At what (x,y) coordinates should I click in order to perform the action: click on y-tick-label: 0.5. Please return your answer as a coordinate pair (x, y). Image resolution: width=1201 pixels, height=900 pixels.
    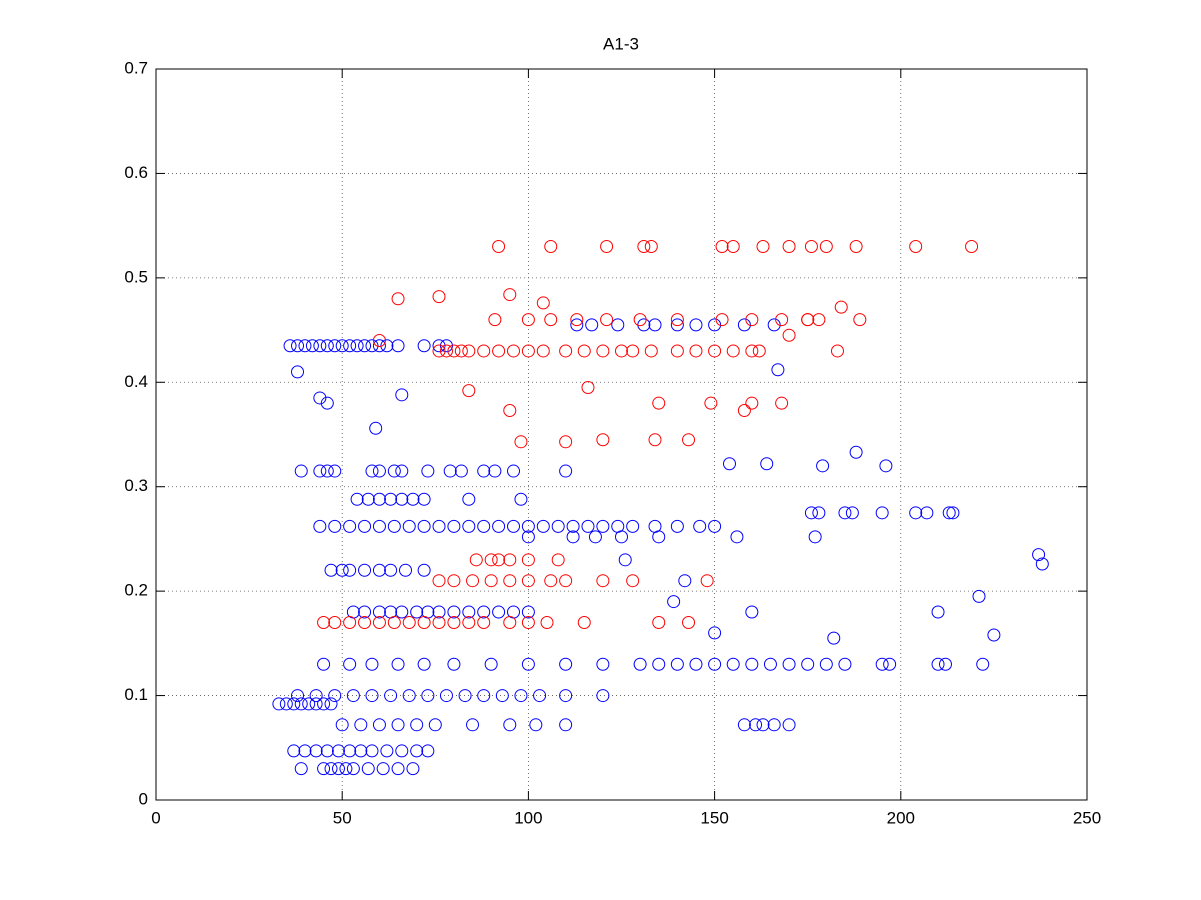
    Looking at the image, I should click on (136, 276).